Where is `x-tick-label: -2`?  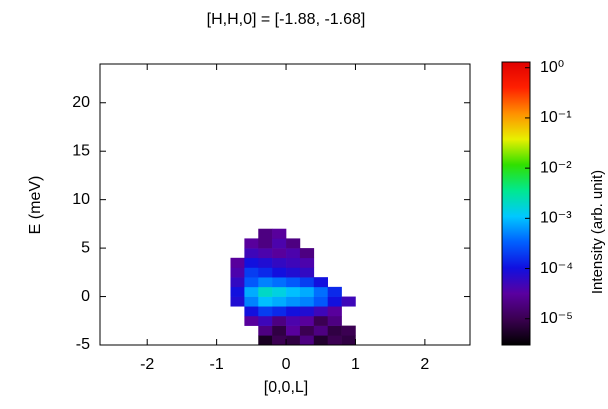 x-tick-label: -2 is located at coordinates (147, 364).